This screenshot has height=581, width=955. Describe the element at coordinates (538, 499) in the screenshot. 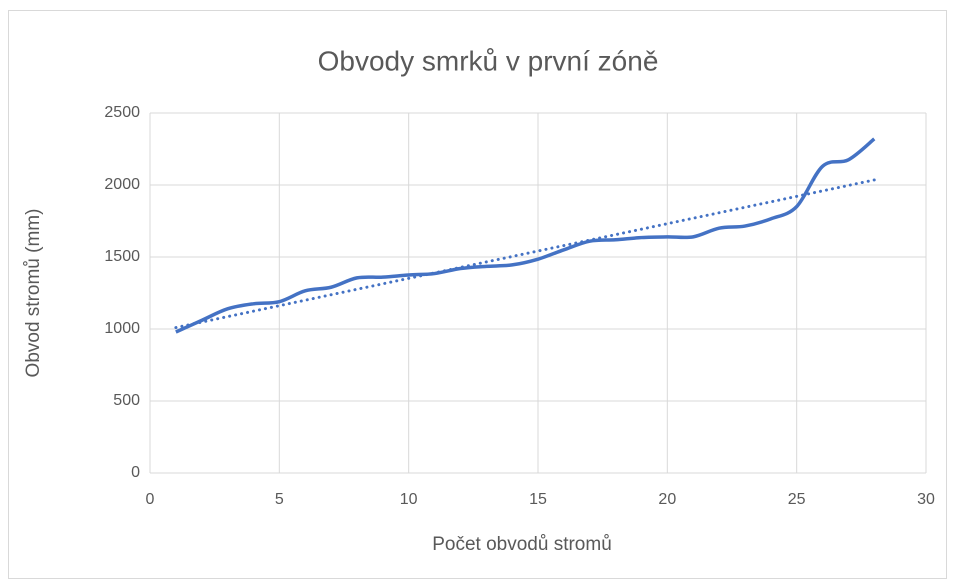

I see `x-tick-label: 15` at that location.